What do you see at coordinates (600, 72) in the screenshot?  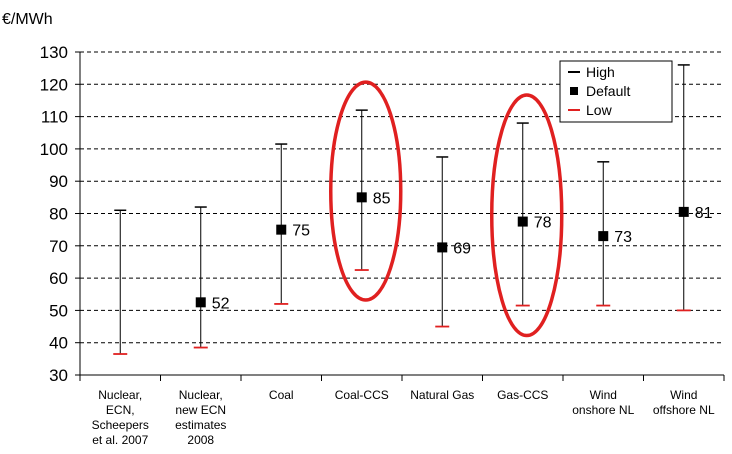 I see `legend-label: High` at bounding box center [600, 72].